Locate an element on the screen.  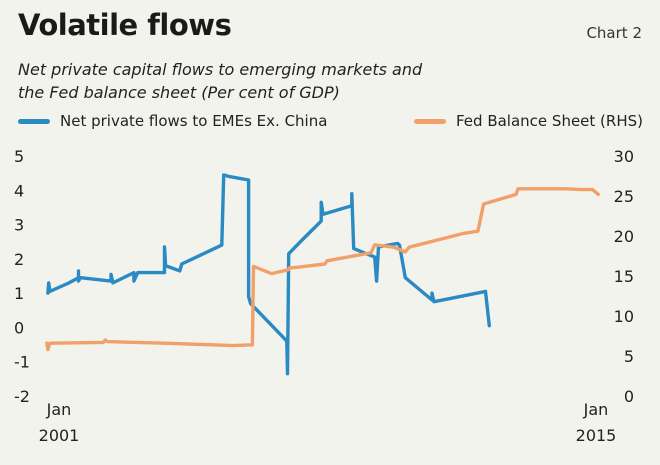
y-right-tick-label: 20 is located at coordinates (624, 236).